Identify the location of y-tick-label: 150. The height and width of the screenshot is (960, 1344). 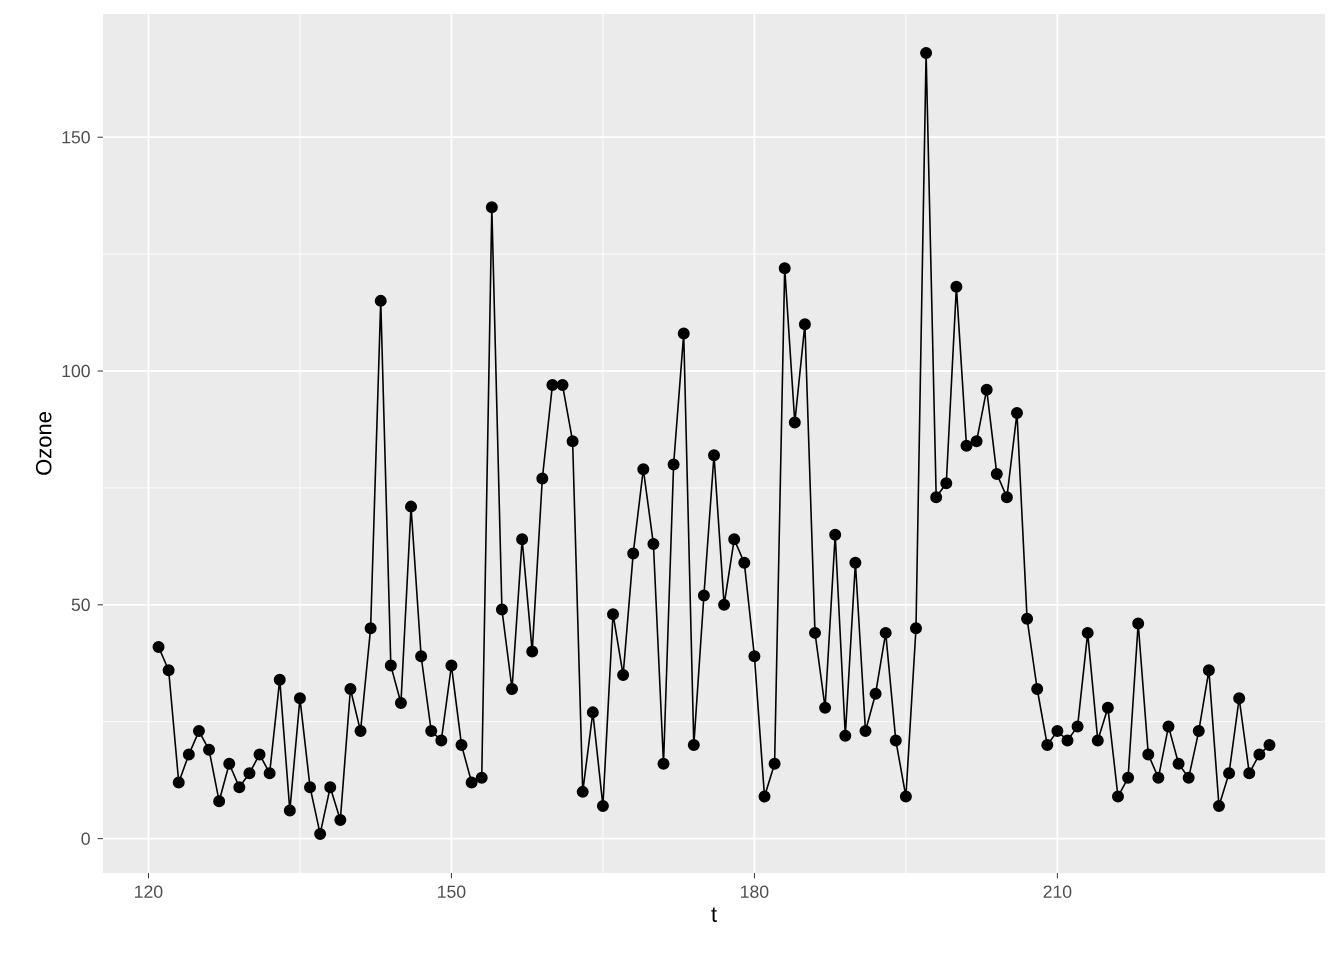
(76, 137).